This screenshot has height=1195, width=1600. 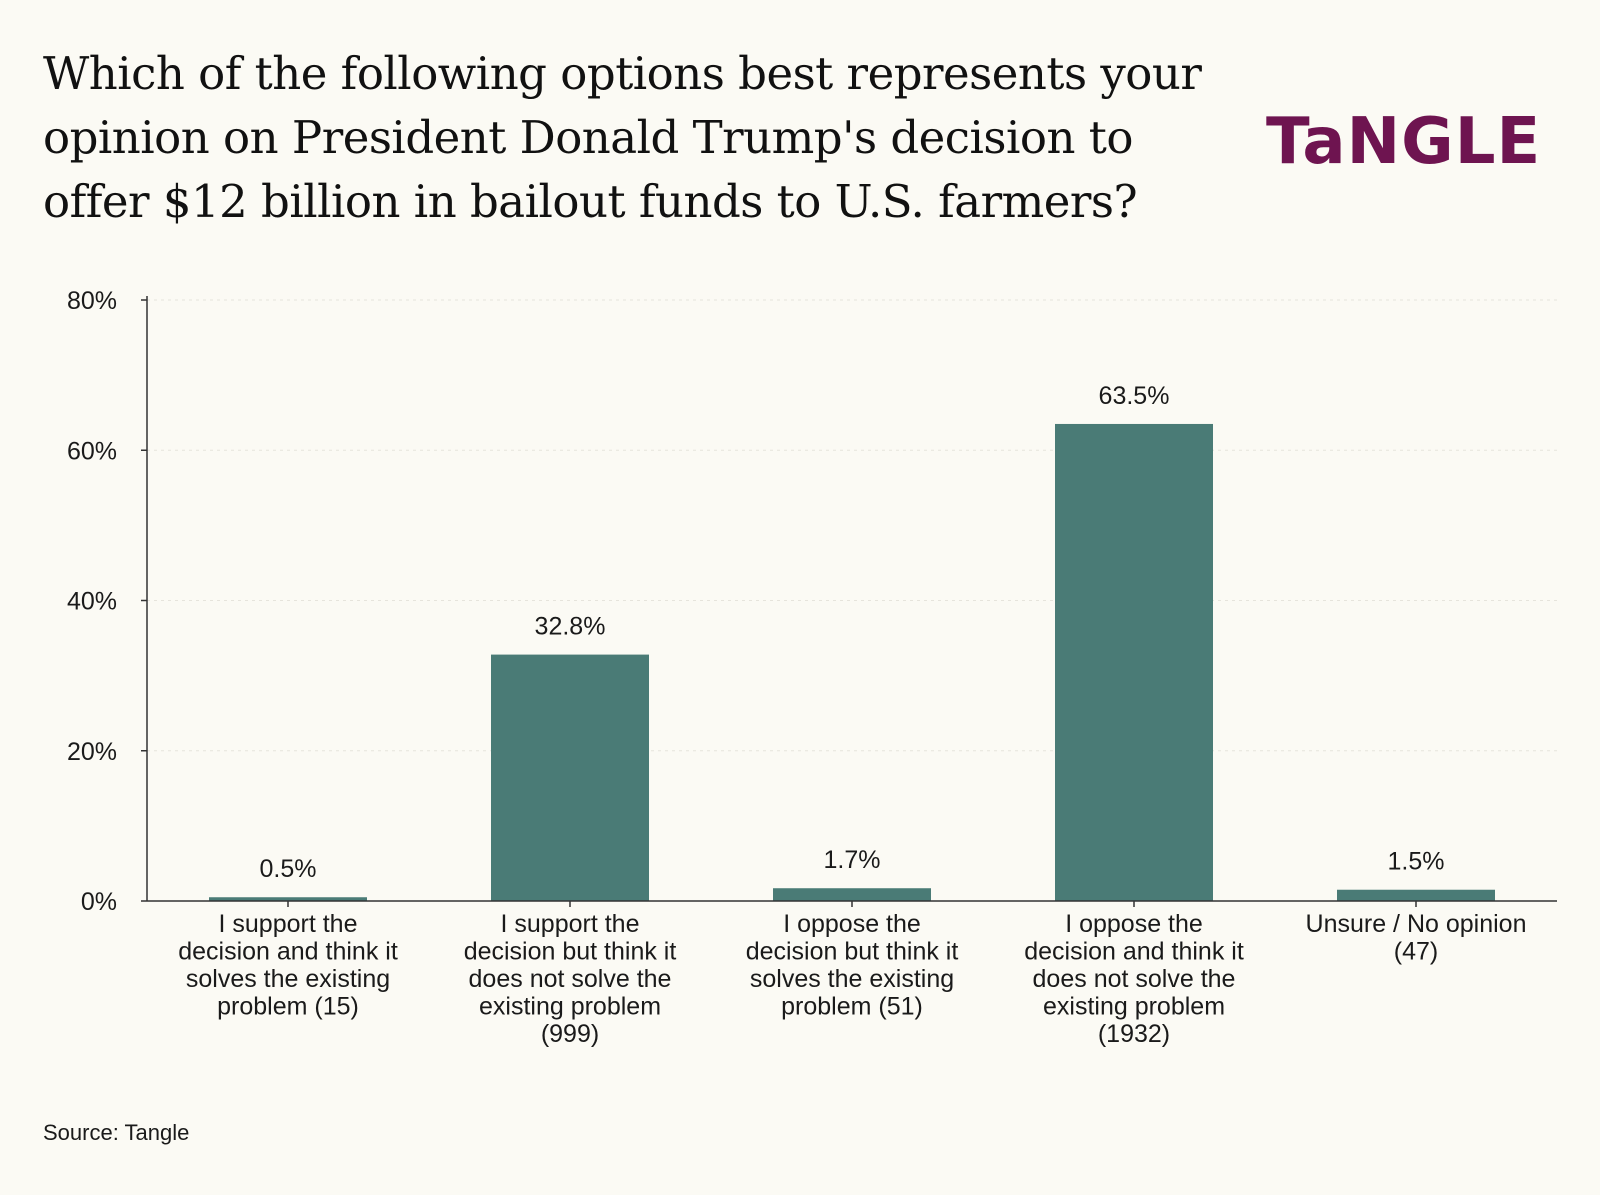 What do you see at coordinates (1404, 142) in the screenshot?
I see `tangle-logo: TaNGLE` at bounding box center [1404, 142].